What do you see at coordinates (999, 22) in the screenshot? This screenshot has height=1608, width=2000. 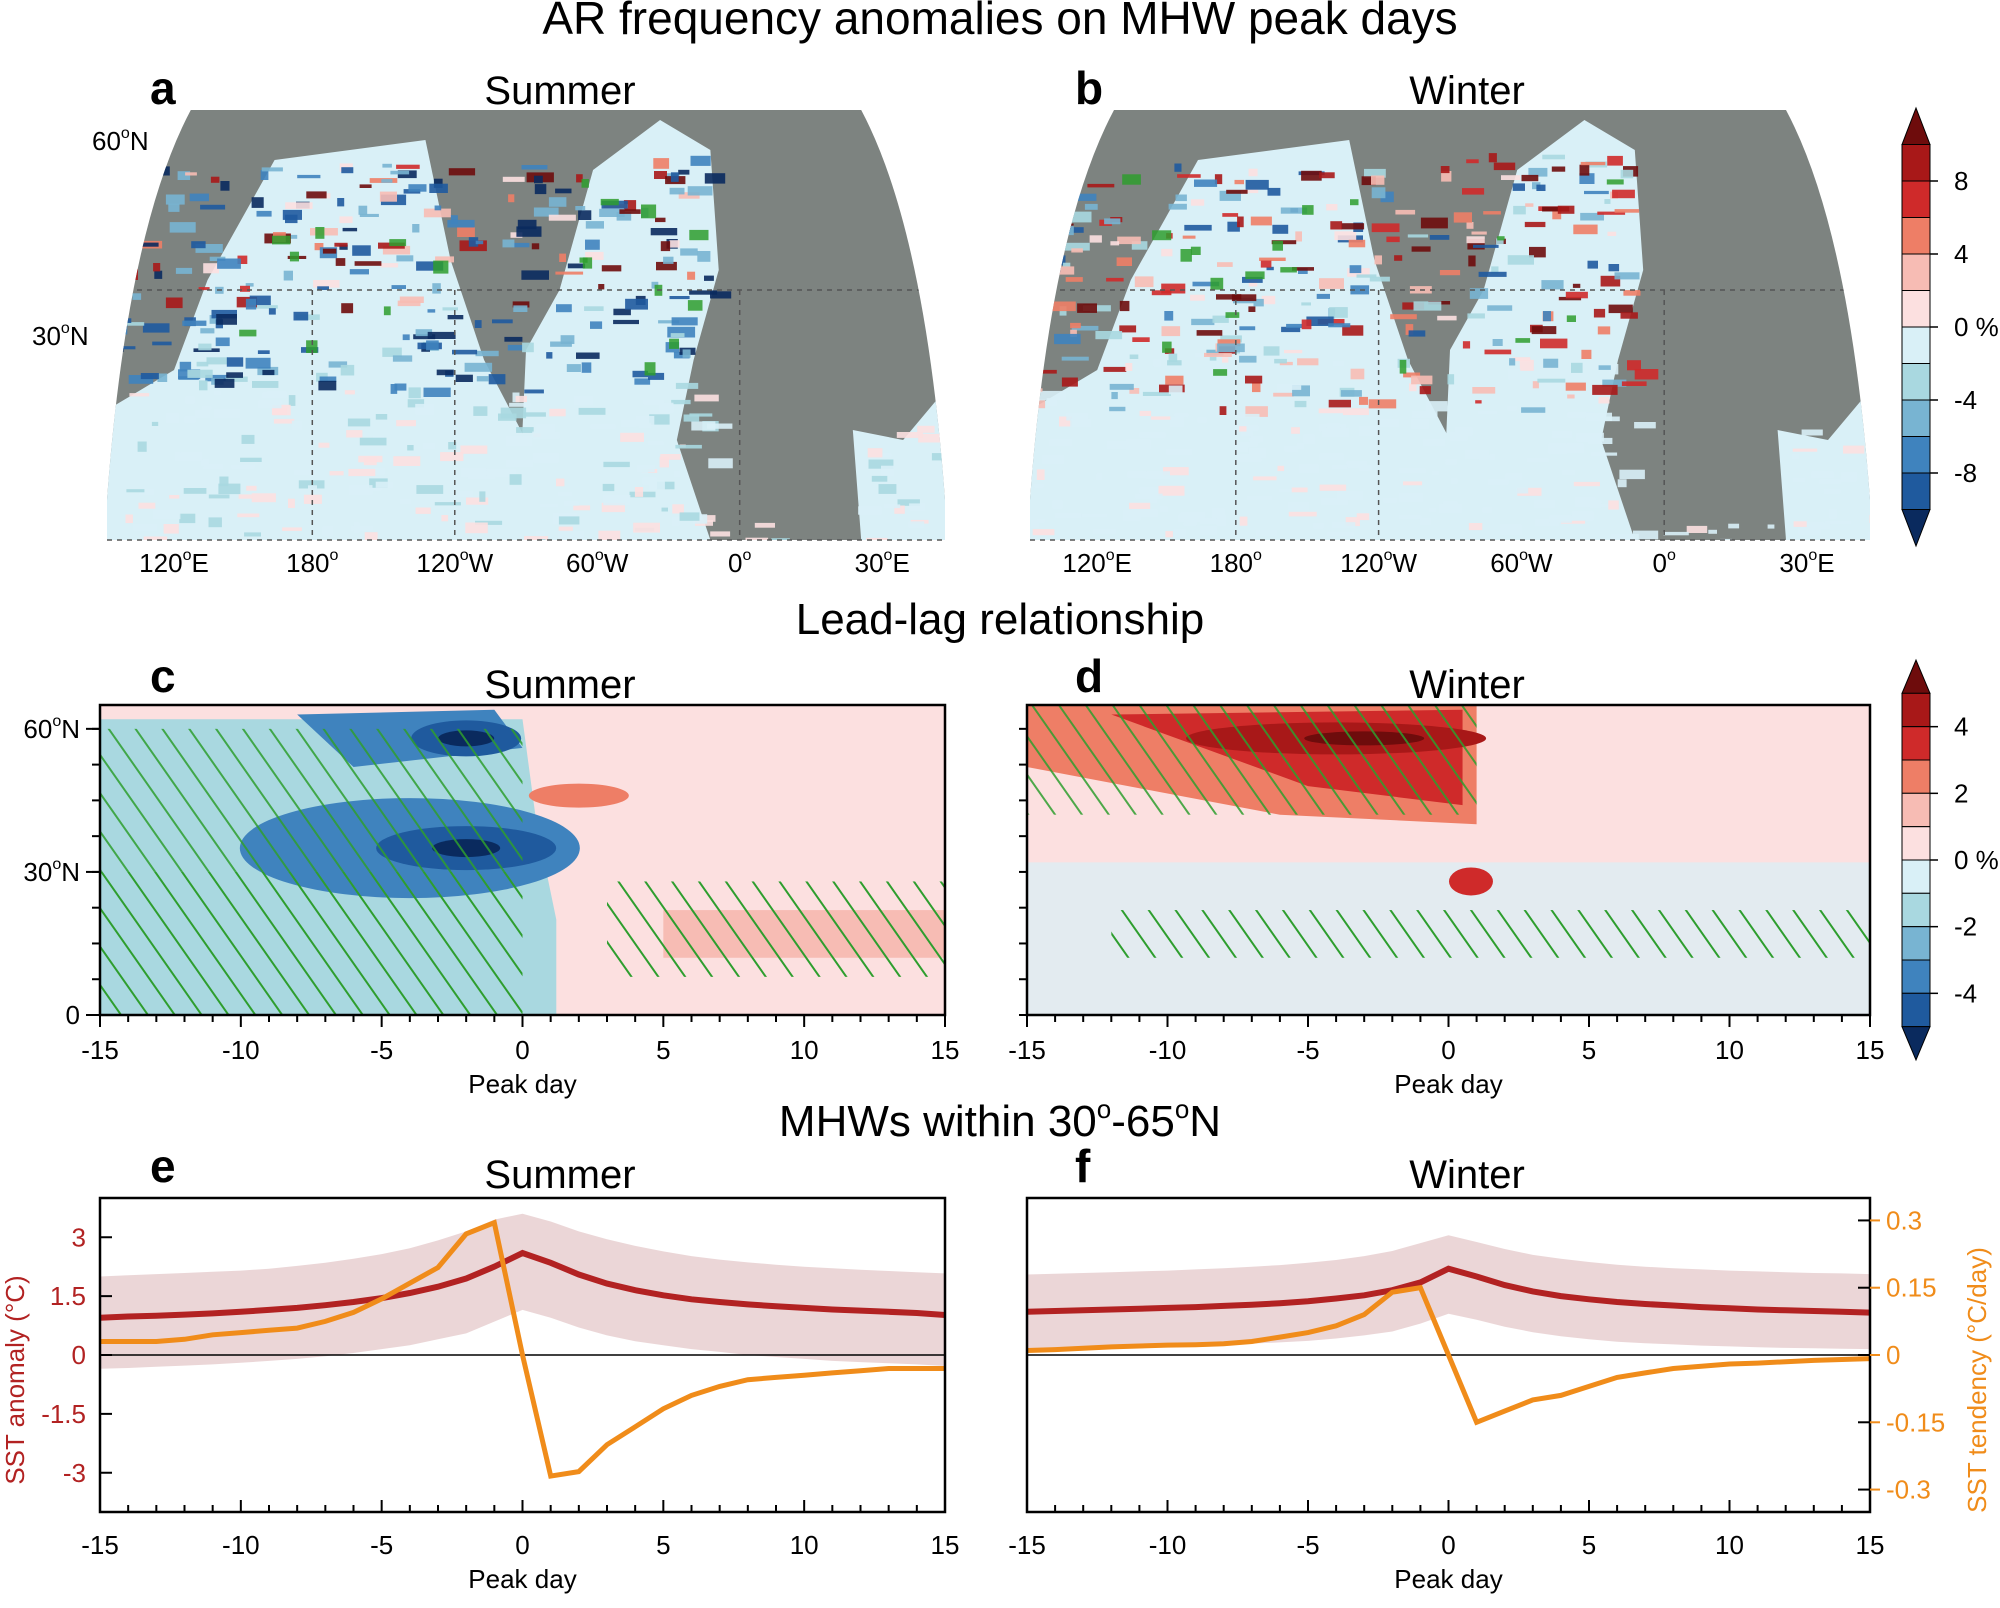 I see `maps-section-title: AR frequency anomalies on MHW peak days` at bounding box center [999, 22].